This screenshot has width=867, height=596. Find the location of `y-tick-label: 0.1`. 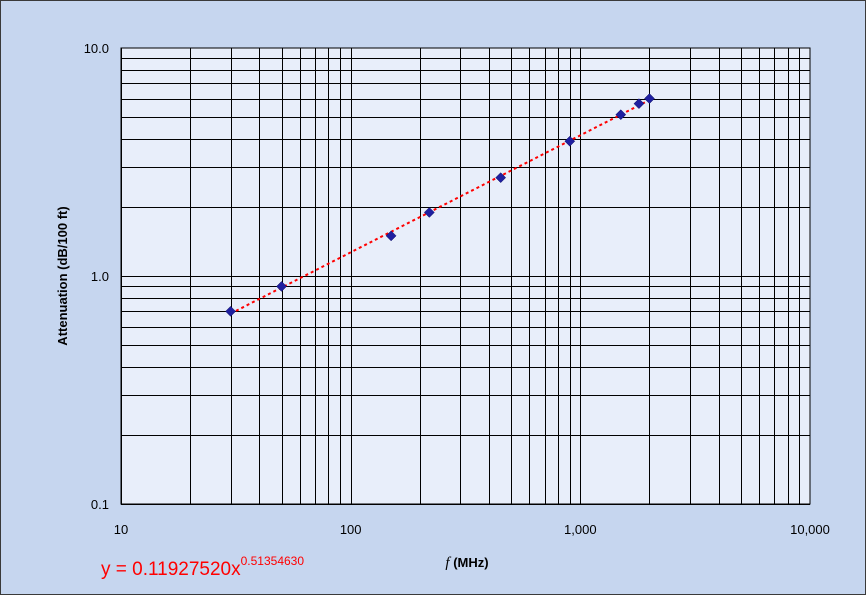

y-tick-label: 0.1 is located at coordinates (100, 504).